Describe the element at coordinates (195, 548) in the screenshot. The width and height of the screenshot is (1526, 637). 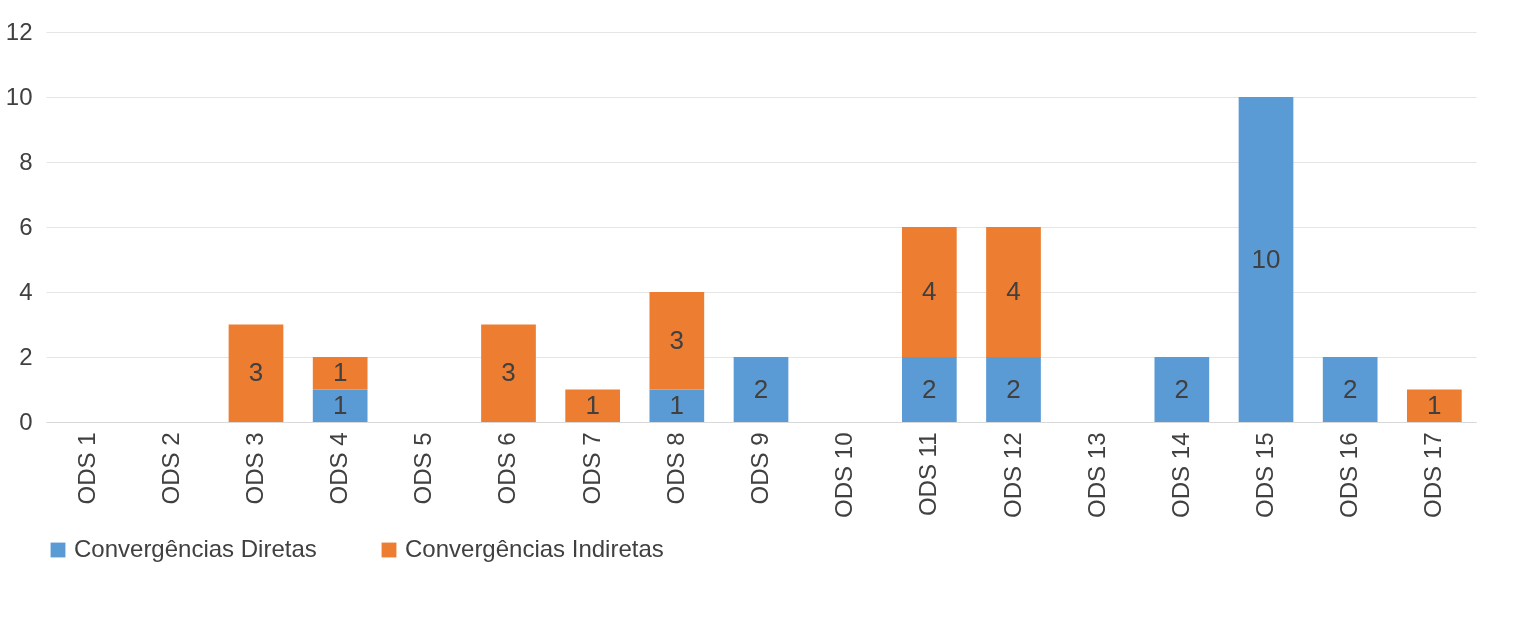
I see `legend-label: Convergências Diretas` at that location.